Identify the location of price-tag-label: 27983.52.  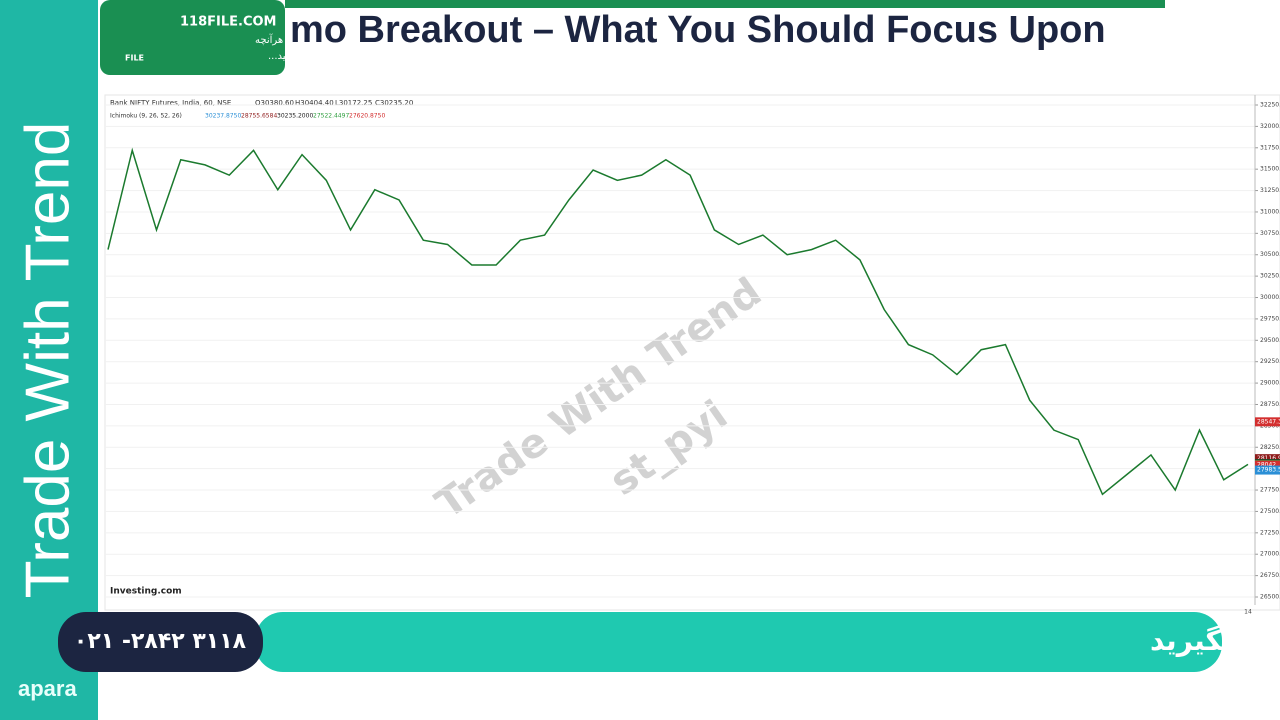
(1268, 470).